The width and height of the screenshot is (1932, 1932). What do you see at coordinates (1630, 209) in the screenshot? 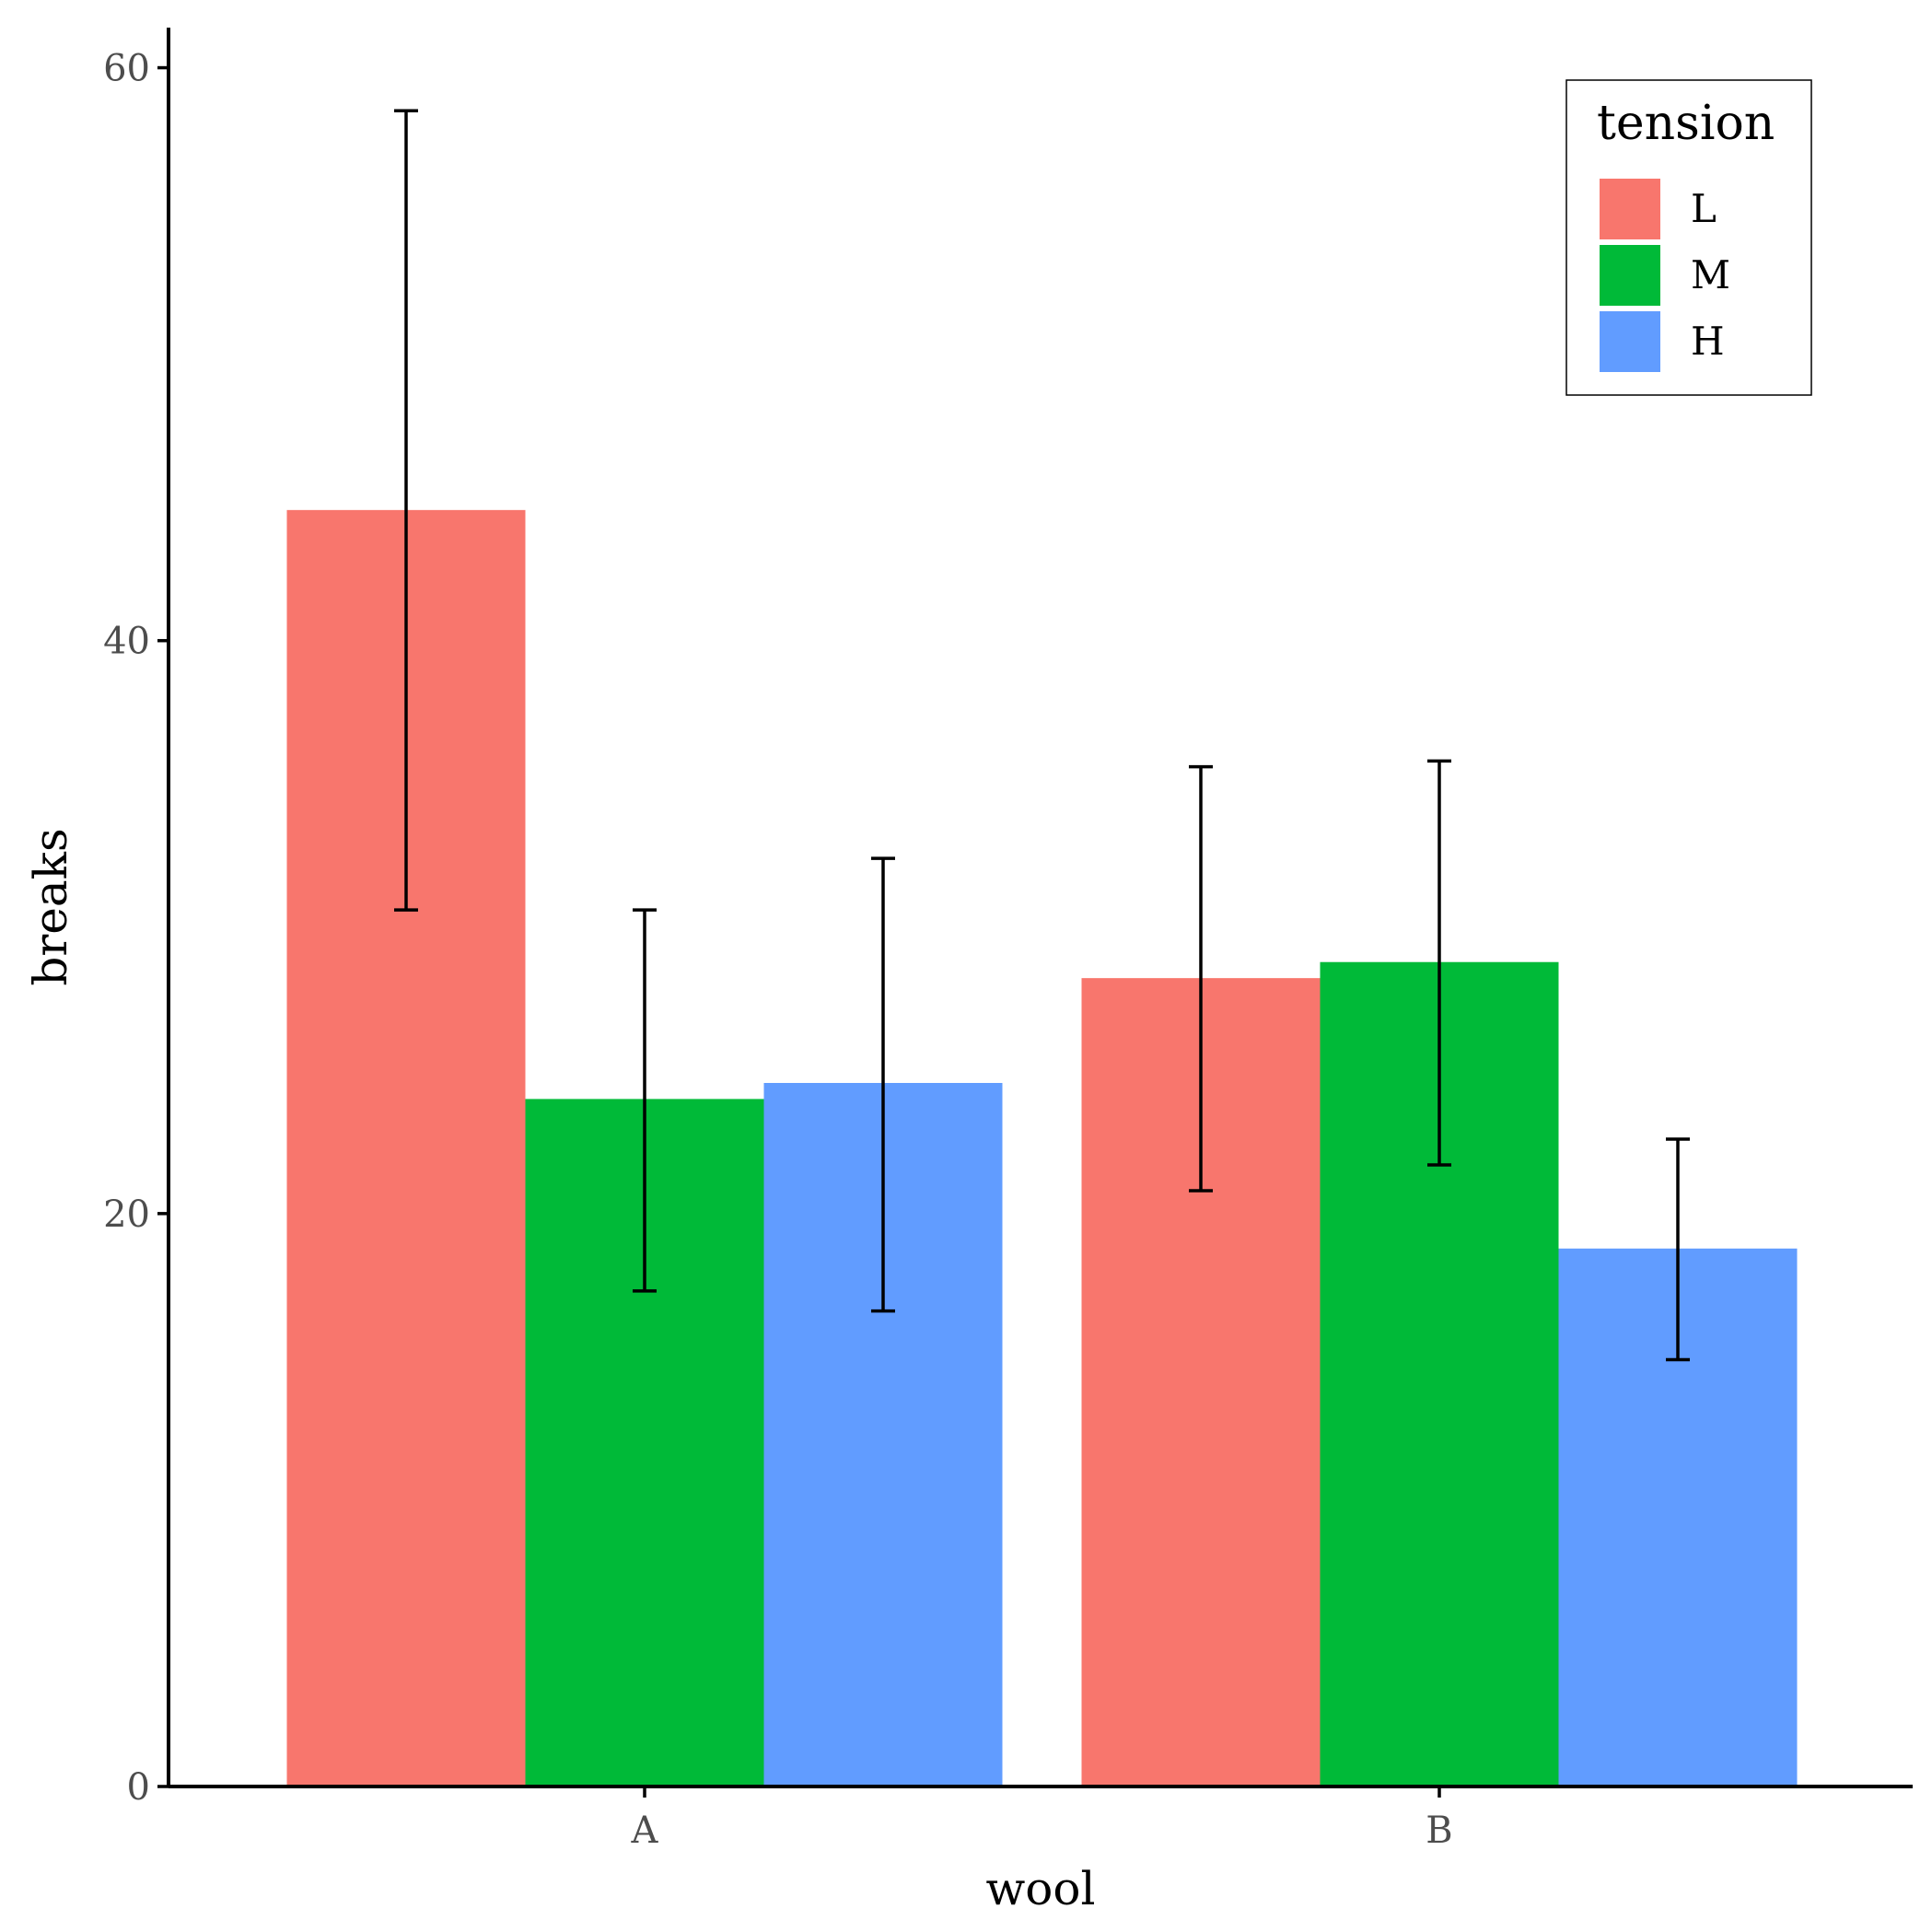
I see `legend-key-L` at bounding box center [1630, 209].